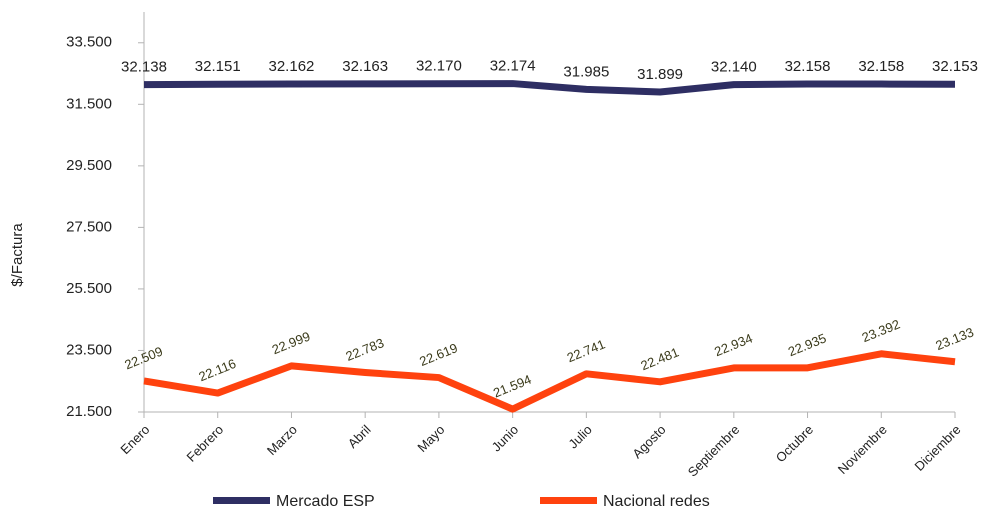  What do you see at coordinates (291, 342) in the screenshot?
I see `data-label: 22.999` at bounding box center [291, 342].